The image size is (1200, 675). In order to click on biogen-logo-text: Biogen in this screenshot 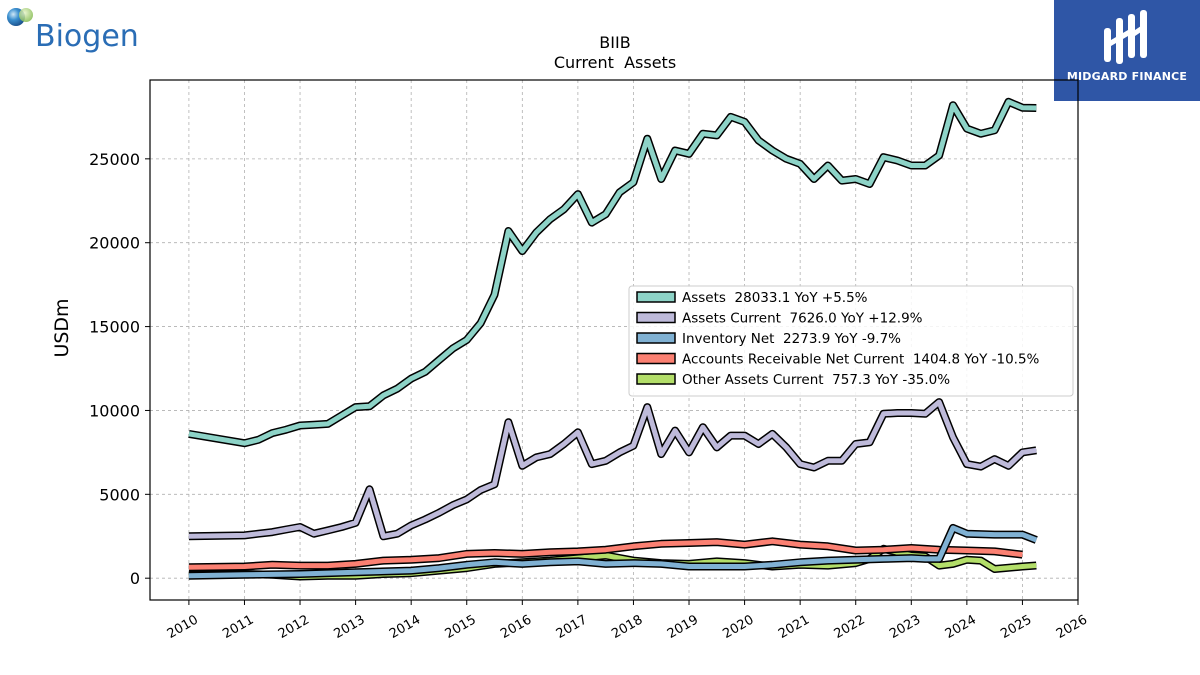, I will do `click(87, 36)`.